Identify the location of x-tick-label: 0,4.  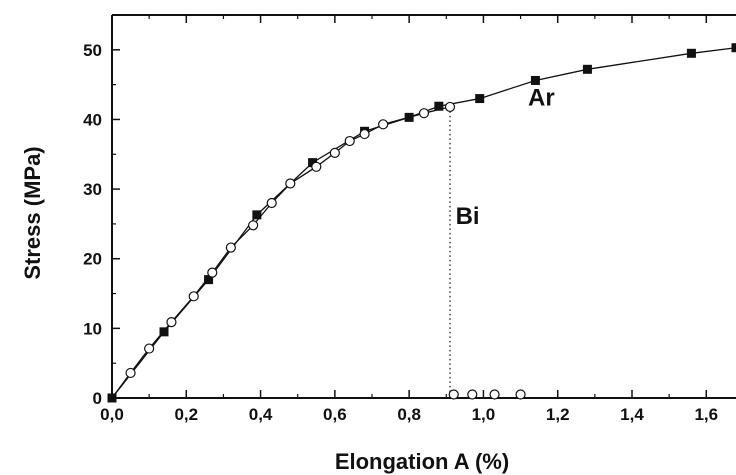
(261, 414).